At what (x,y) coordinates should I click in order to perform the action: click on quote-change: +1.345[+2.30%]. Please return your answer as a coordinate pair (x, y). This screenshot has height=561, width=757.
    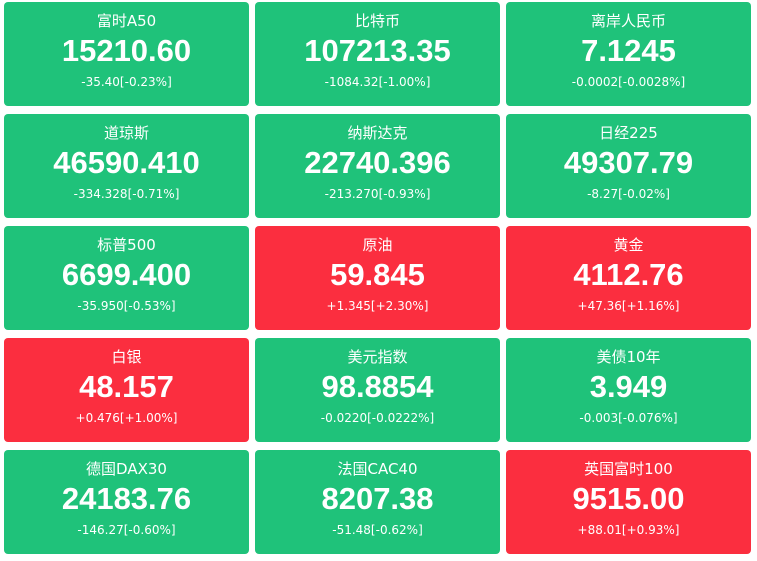
    Looking at the image, I should click on (377, 306).